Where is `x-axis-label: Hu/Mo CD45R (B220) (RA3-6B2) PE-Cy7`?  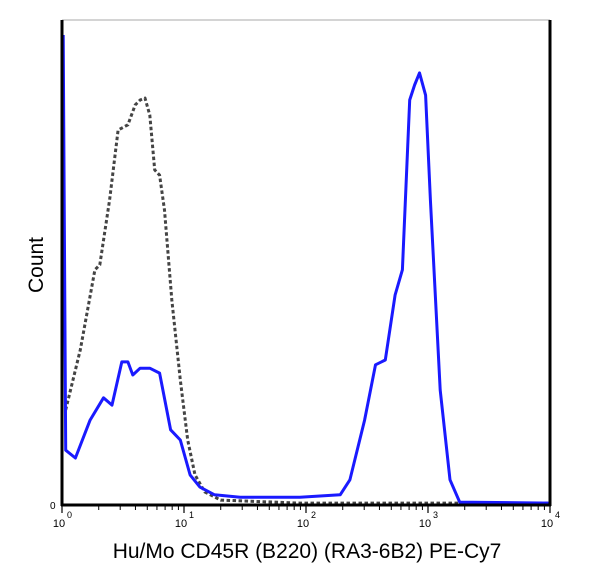
x-axis-label: Hu/Mo CD45R (B220) (RA3-6B2) PE-Cy7 is located at coordinates (307, 551).